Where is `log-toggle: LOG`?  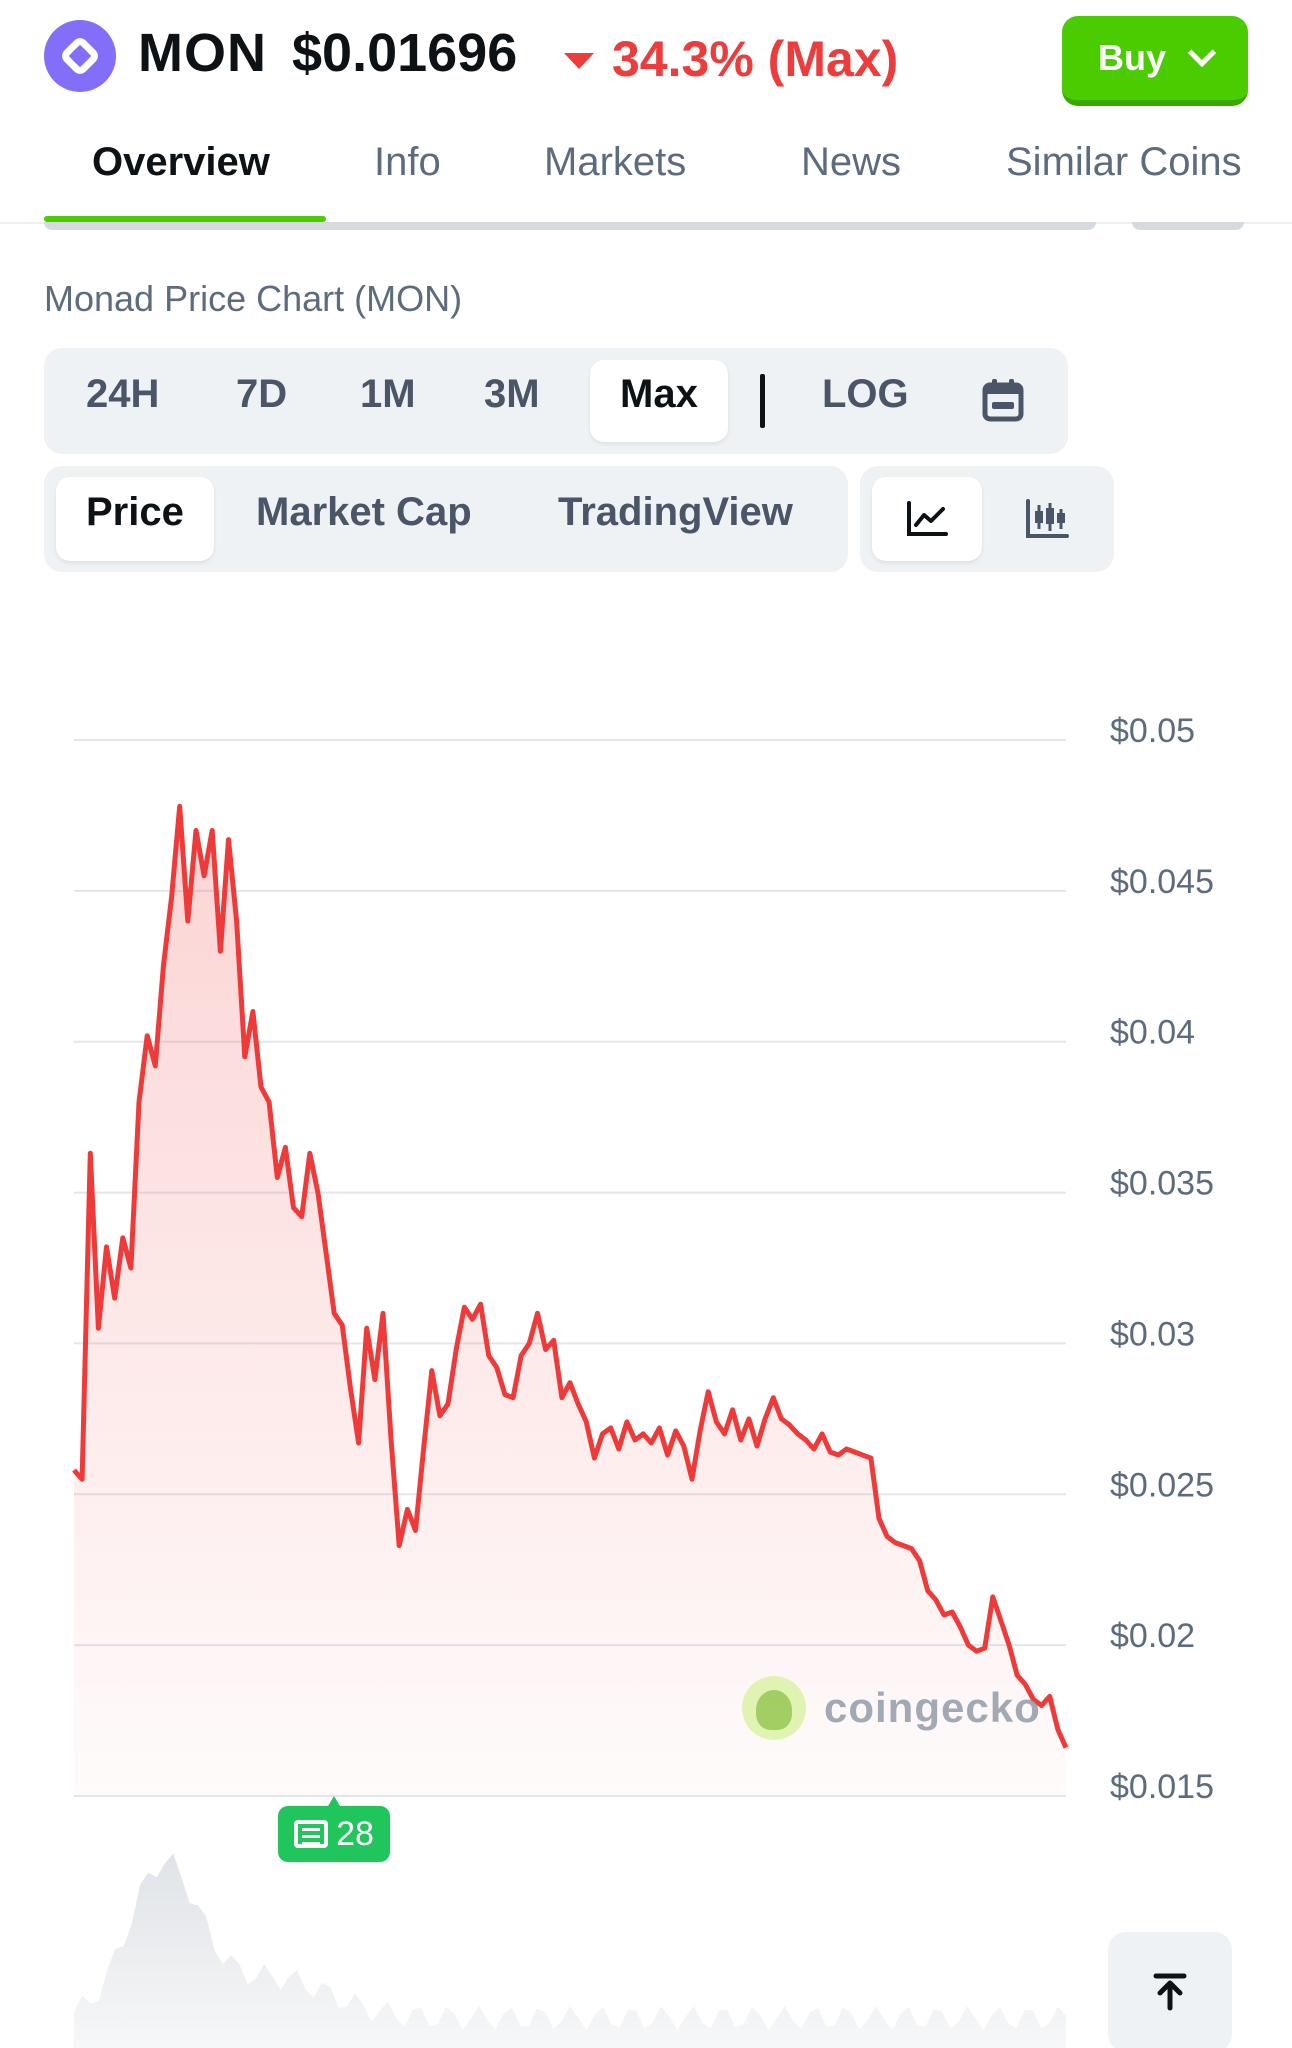
log-toggle: LOG is located at coordinates (865, 394).